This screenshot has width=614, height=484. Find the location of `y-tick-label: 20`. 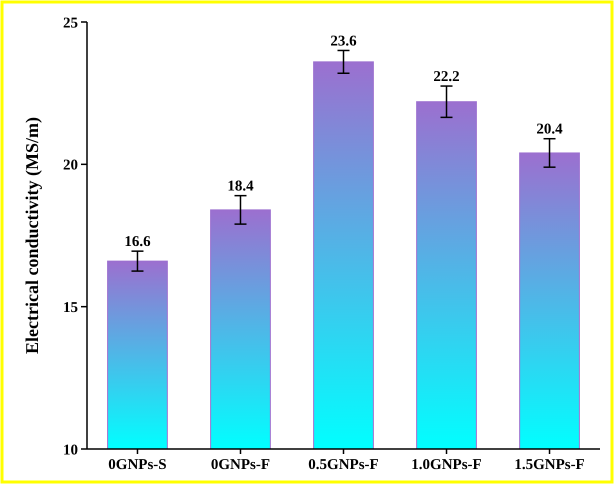

y-tick-label: 20 is located at coordinates (70, 166).